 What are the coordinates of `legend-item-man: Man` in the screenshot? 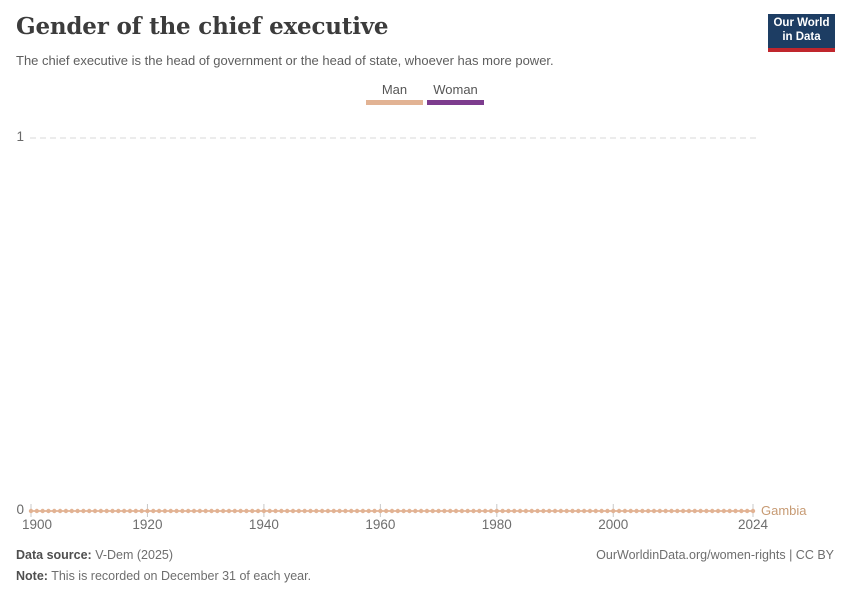 It's located at (394, 93).